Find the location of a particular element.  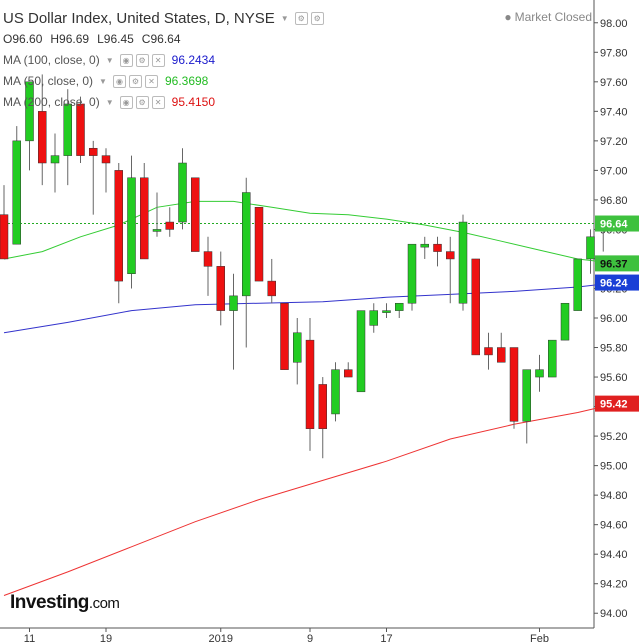

y-tick-label: 97.20 is located at coordinates (614, 142).